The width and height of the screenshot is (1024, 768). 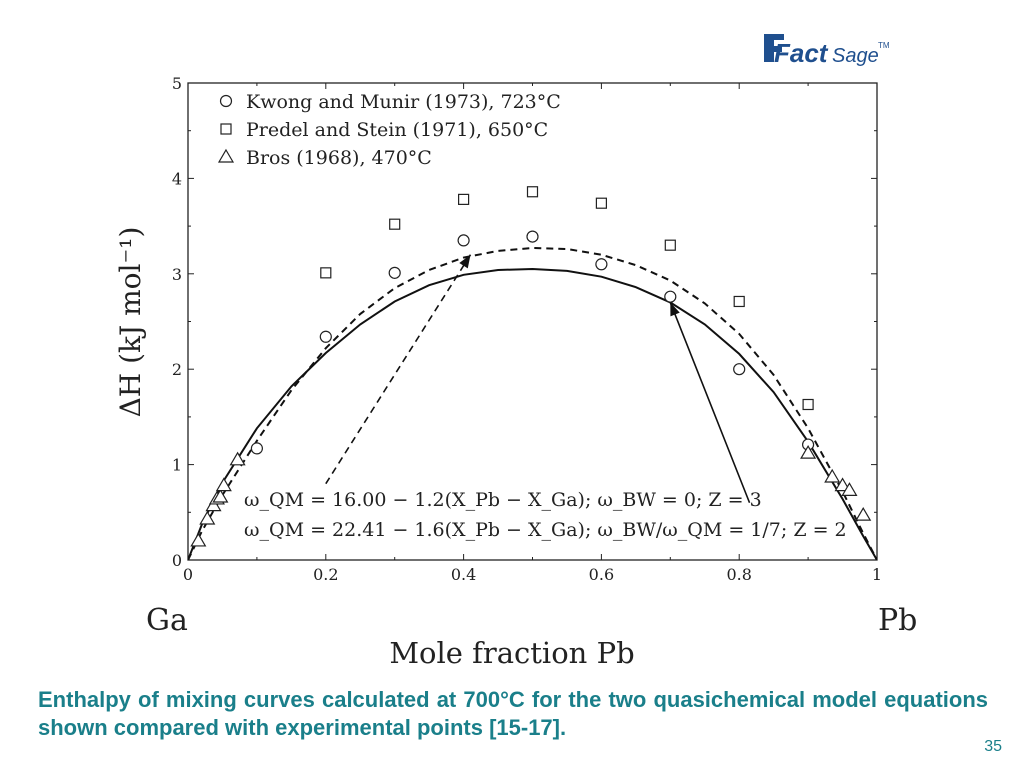 What do you see at coordinates (403, 102) in the screenshot?
I see `legend-label: Kwong and Munir (1973), 723°C` at bounding box center [403, 102].